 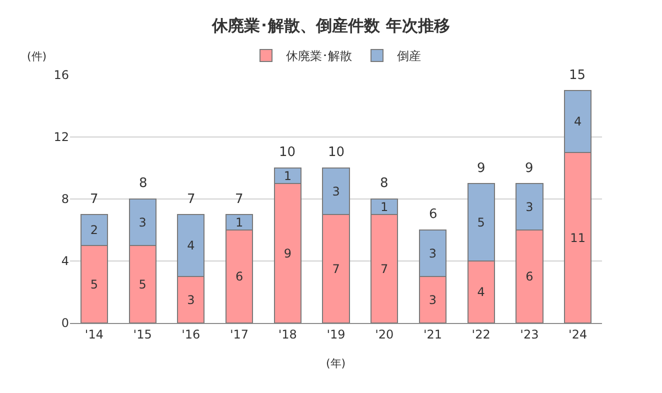 What do you see at coordinates (577, 75) in the screenshot?
I see `total-label: 15` at bounding box center [577, 75].